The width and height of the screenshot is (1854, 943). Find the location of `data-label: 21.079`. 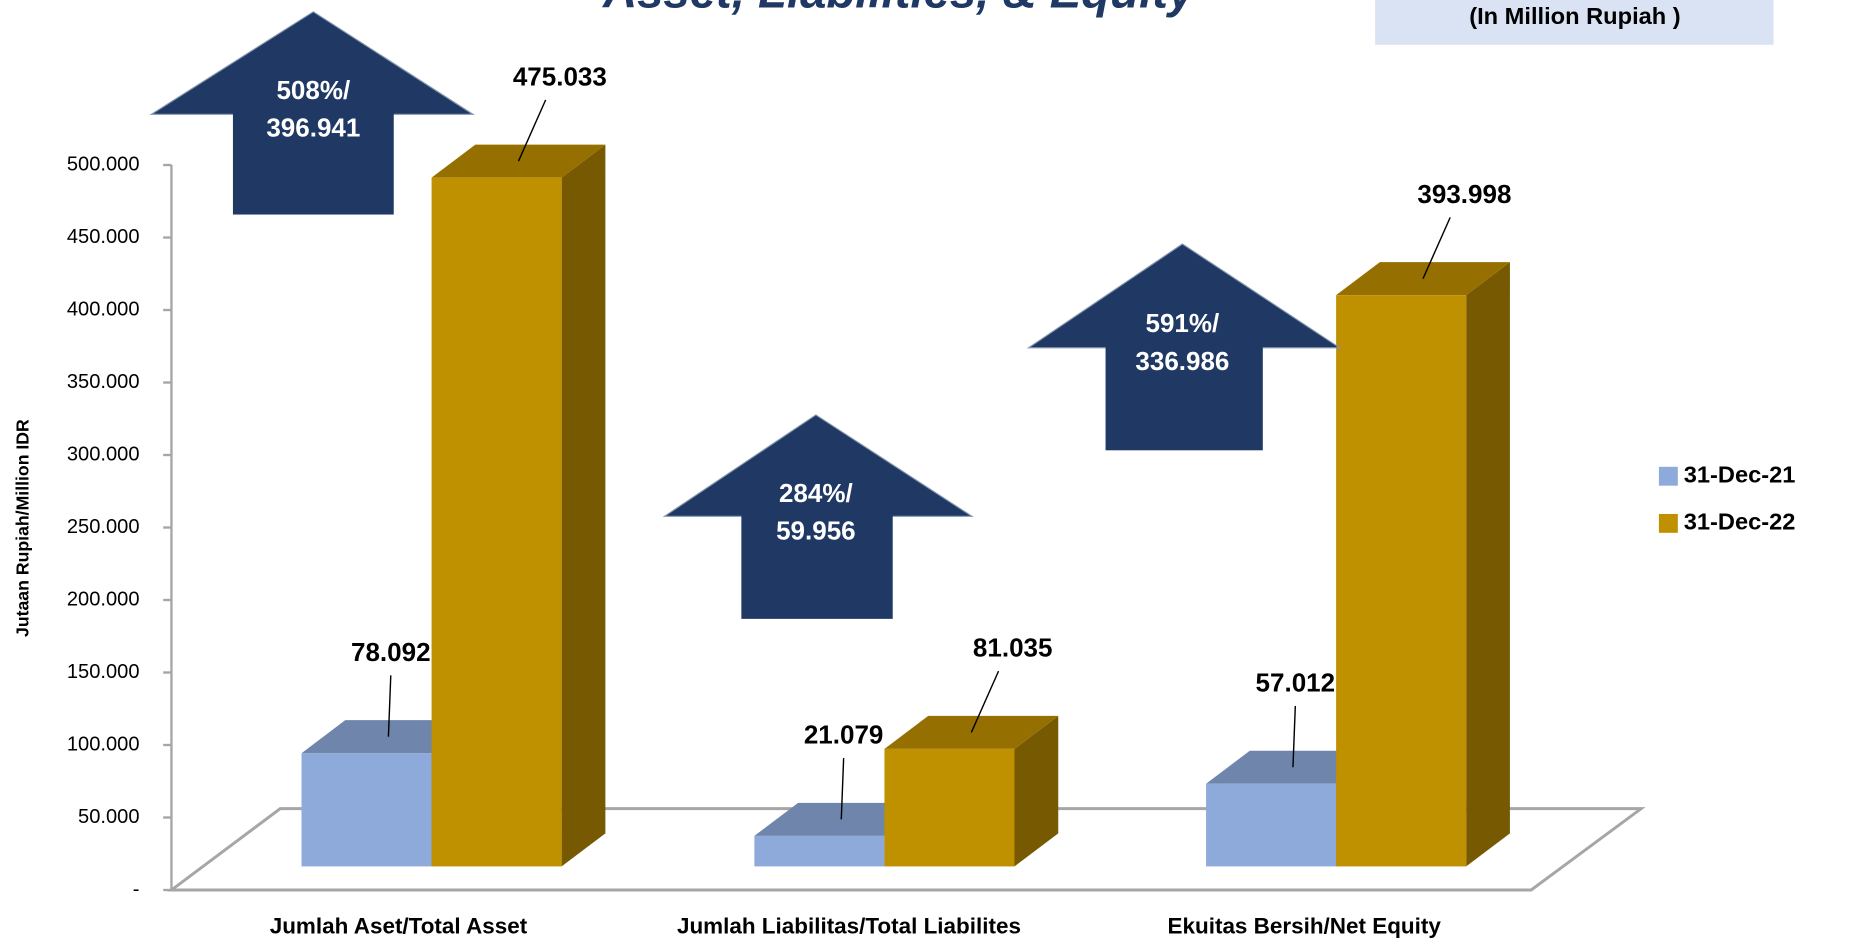

data-label: 21.079 is located at coordinates (844, 735).